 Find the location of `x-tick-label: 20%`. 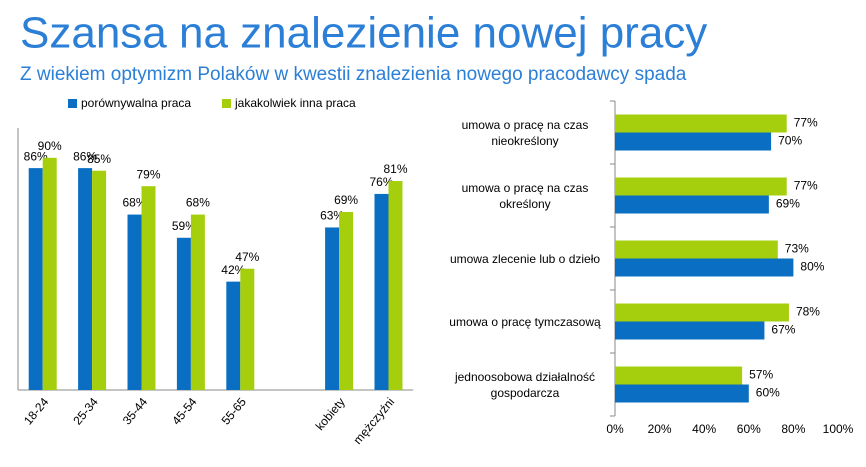

x-tick-label: 20% is located at coordinates (660, 429).